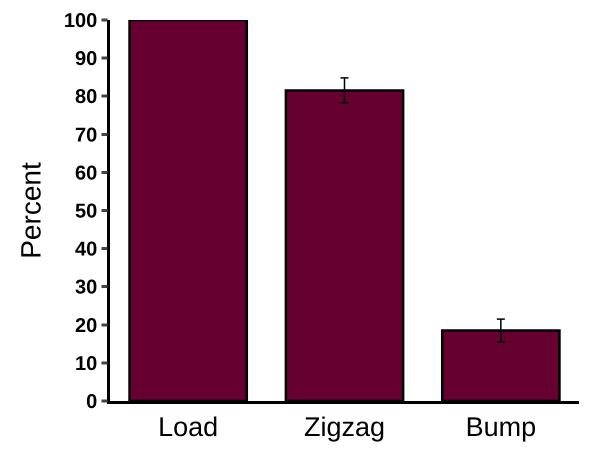  What do you see at coordinates (81, 21) in the screenshot?
I see `y-tick-label: 100` at bounding box center [81, 21].